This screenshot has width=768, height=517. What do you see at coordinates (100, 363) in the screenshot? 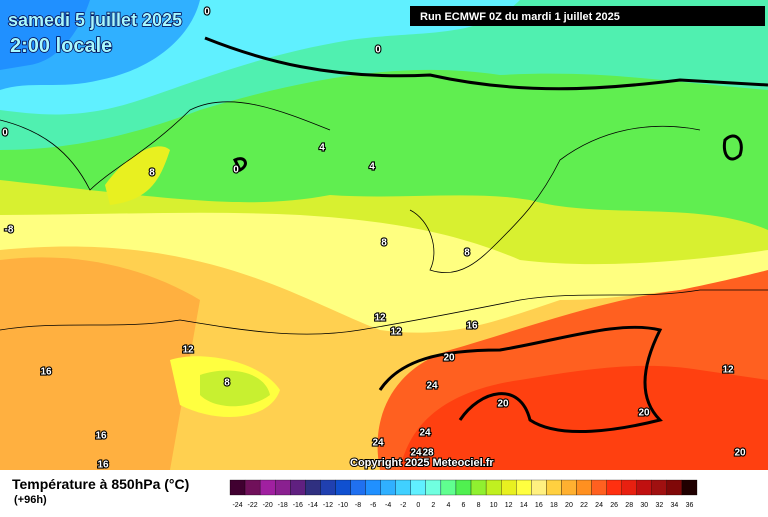
I see `warm-zone` at bounding box center [100, 363].